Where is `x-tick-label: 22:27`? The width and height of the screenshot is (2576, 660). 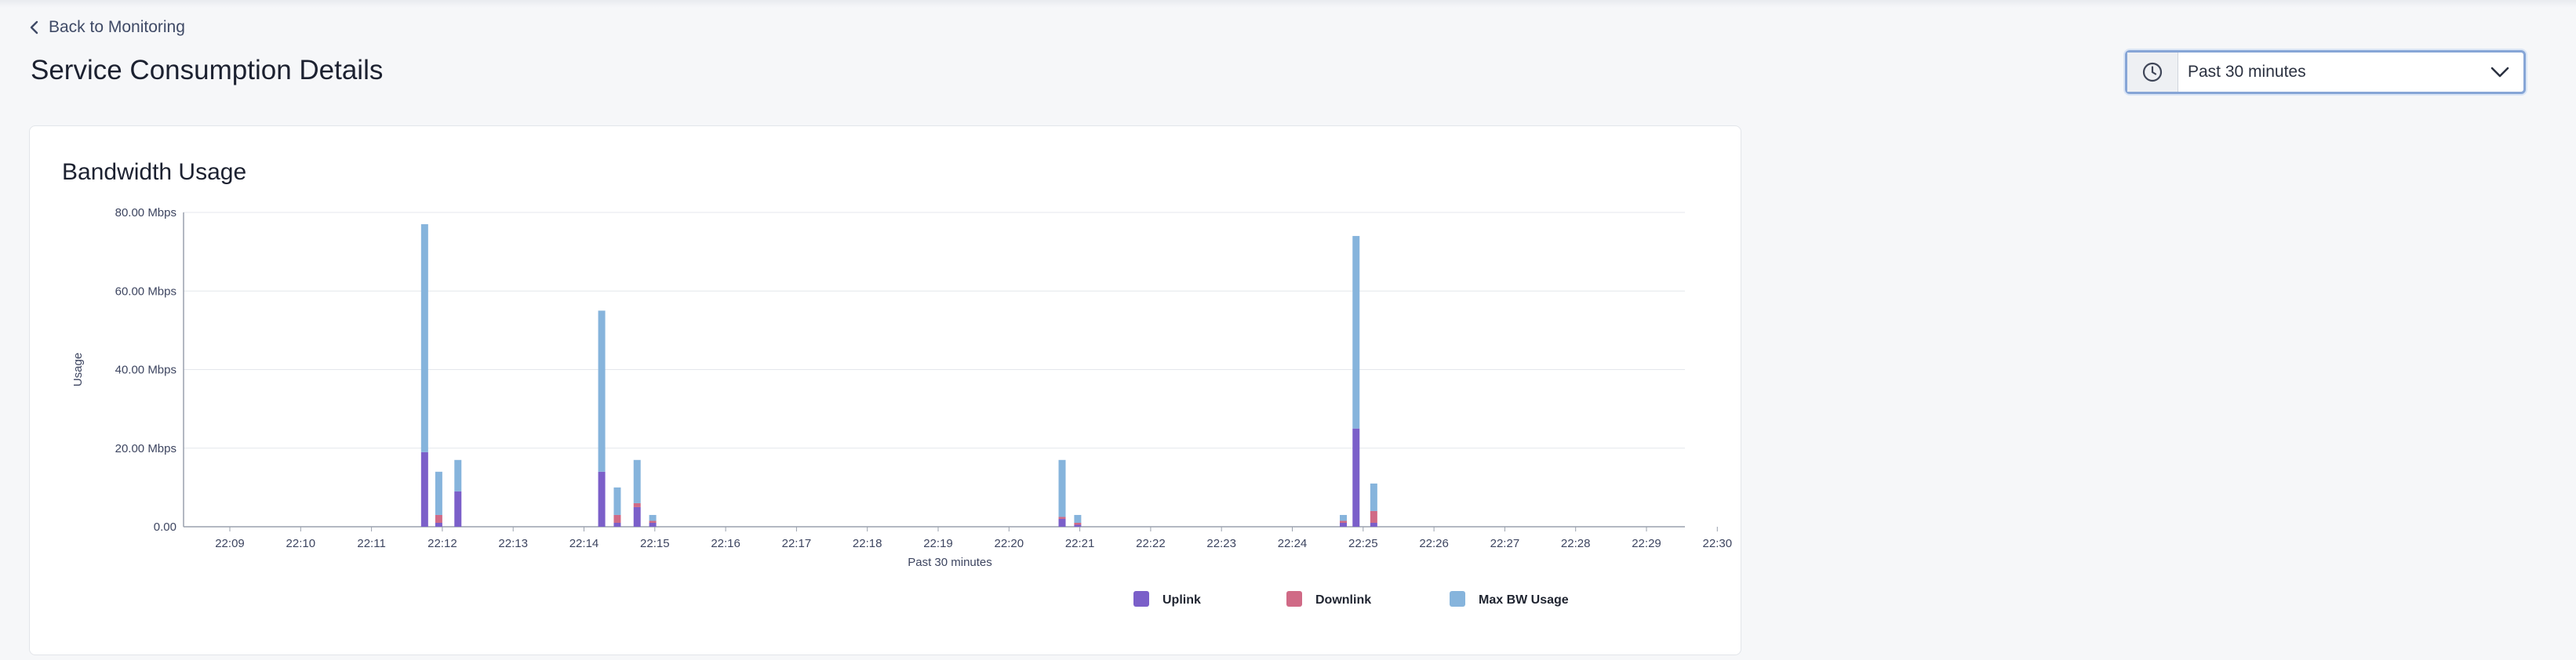 x-tick-label: 22:27 is located at coordinates (1505, 543).